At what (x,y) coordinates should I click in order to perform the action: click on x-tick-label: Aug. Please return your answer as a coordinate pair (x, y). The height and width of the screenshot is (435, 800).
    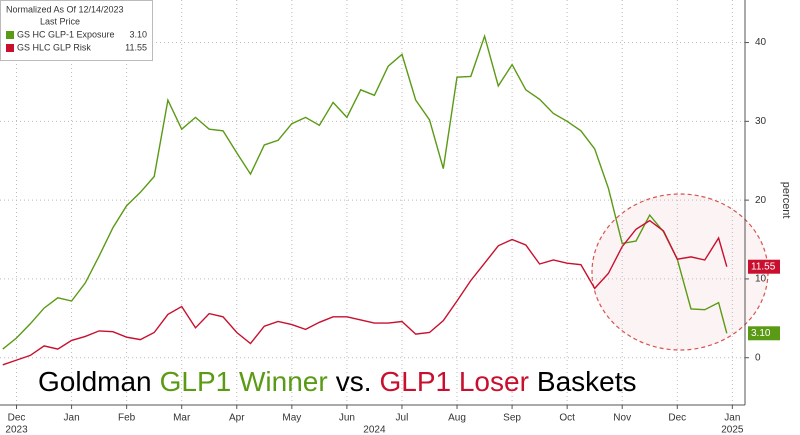
    Looking at the image, I should click on (457, 418).